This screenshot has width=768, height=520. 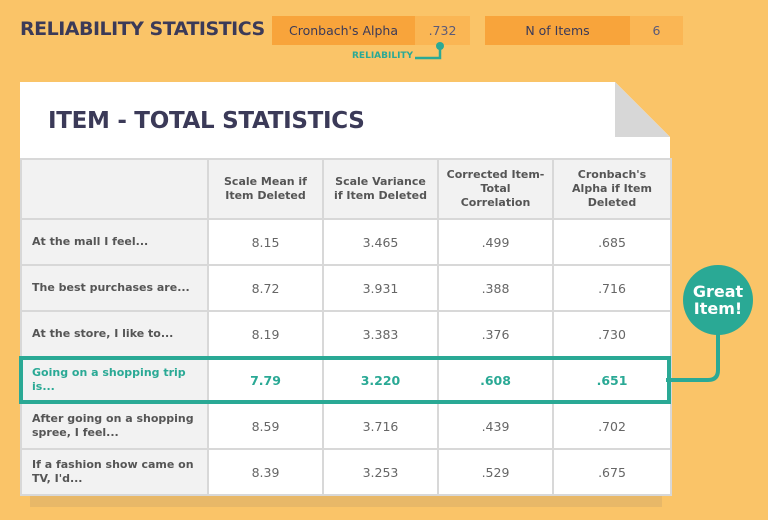 I want to click on cell-value: .716, so click(x=612, y=288).